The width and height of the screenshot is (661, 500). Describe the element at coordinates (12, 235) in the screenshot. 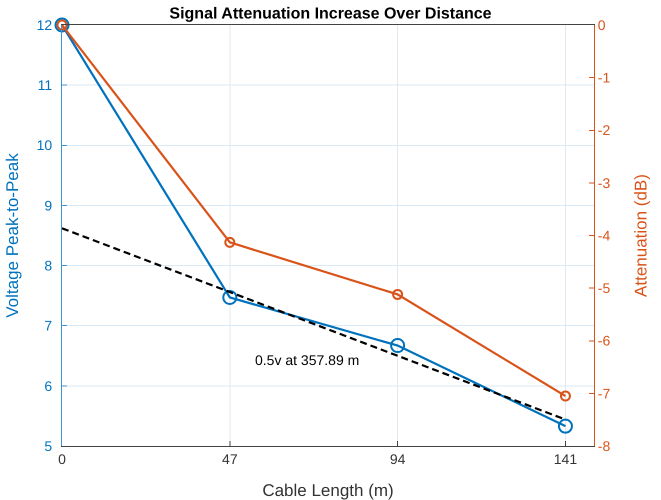

I see `y-axis-title: Voltage Peak-to-Peak` at that location.